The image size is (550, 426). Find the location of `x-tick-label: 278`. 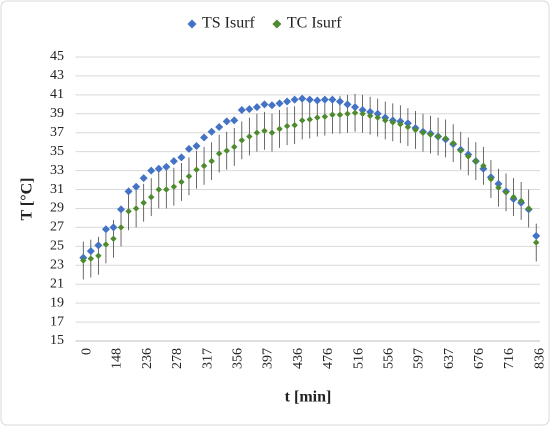

x-tick-label: 278 is located at coordinates (177, 358).